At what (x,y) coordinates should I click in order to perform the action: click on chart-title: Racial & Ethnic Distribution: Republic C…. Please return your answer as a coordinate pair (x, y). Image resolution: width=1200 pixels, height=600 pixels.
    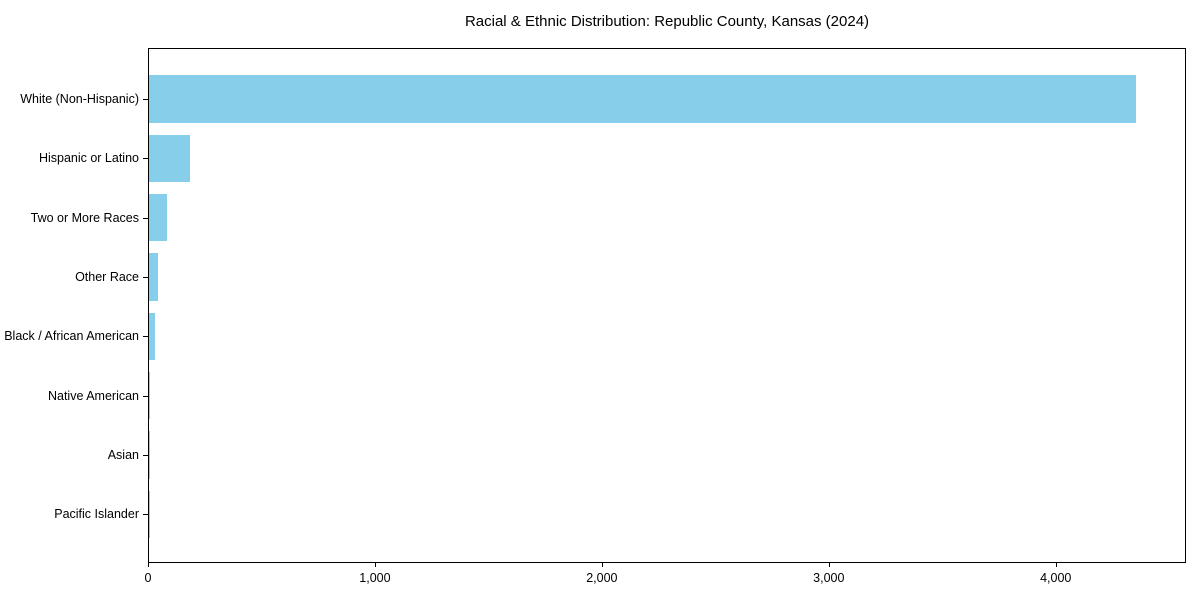
    Looking at the image, I should click on (667, 21).